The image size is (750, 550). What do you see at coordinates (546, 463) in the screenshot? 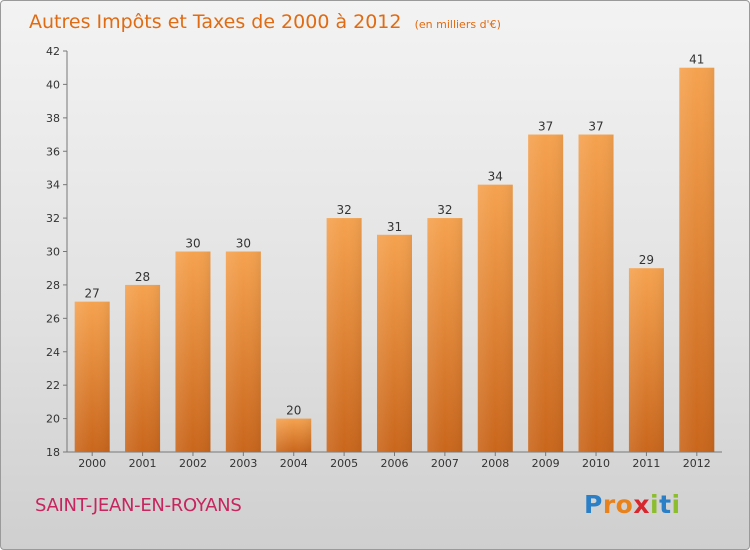
I see `x-tick-label-2009: 2009` at bounding box center [546, 463].